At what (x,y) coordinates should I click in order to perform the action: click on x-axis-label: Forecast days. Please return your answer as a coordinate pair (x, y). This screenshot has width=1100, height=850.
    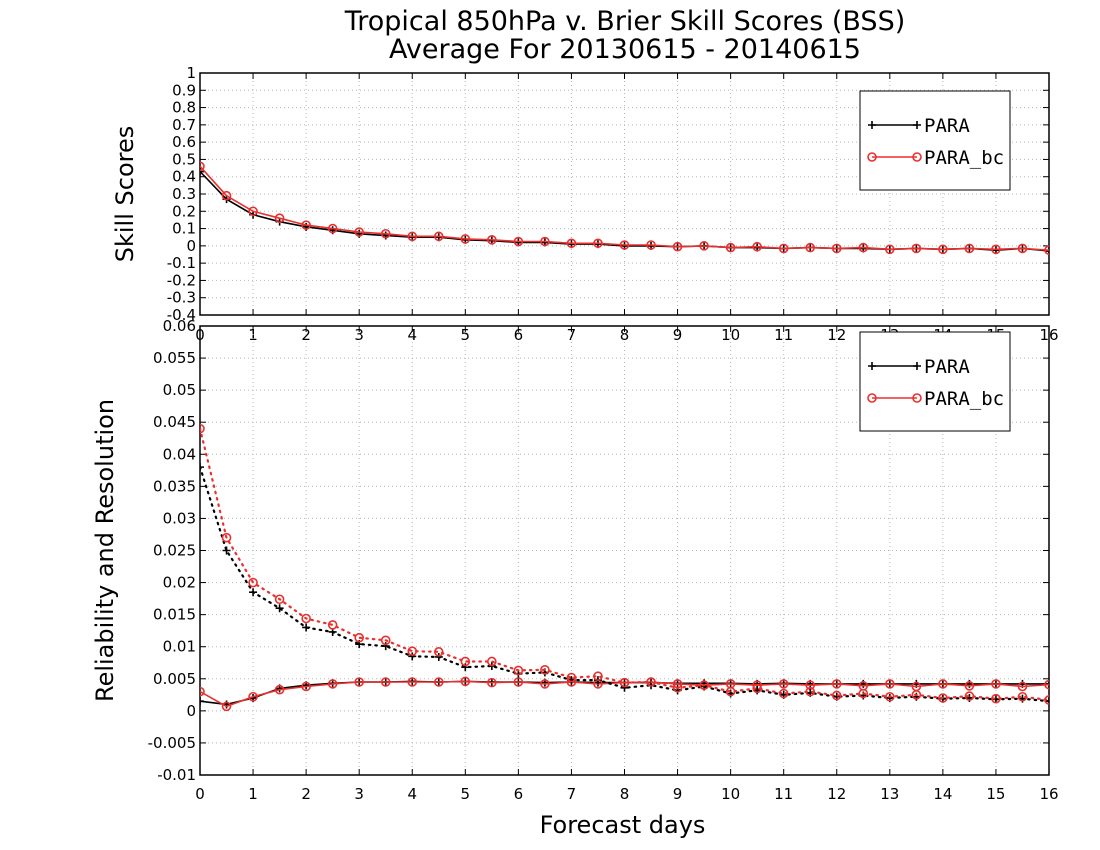
    Looking at the image, I should click on (623, 825).